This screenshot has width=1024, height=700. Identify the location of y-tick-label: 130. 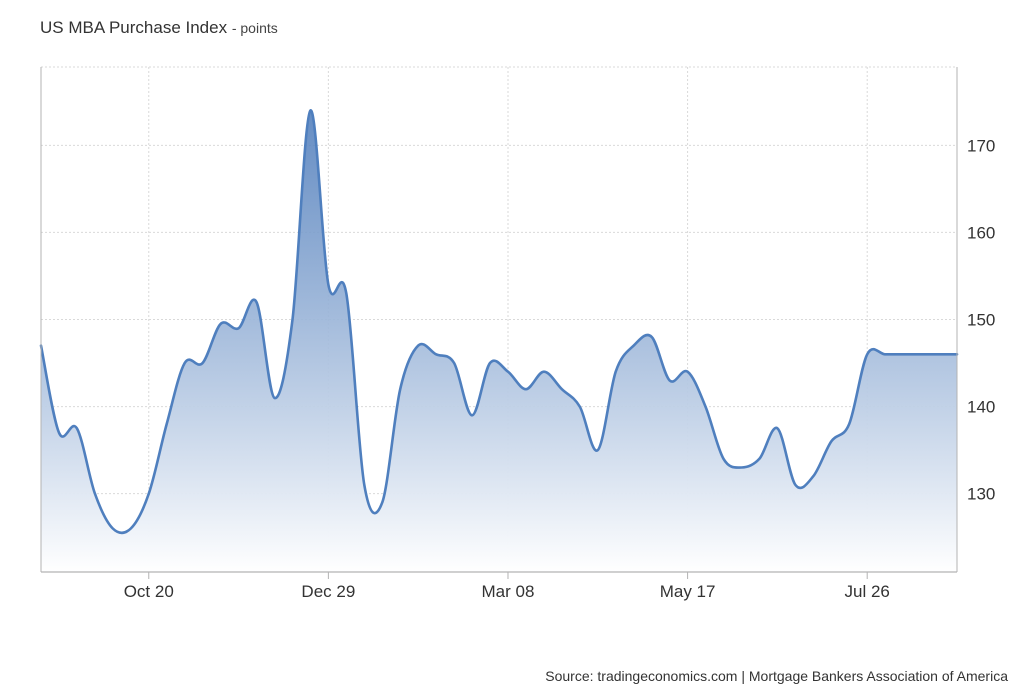
(981, 494).